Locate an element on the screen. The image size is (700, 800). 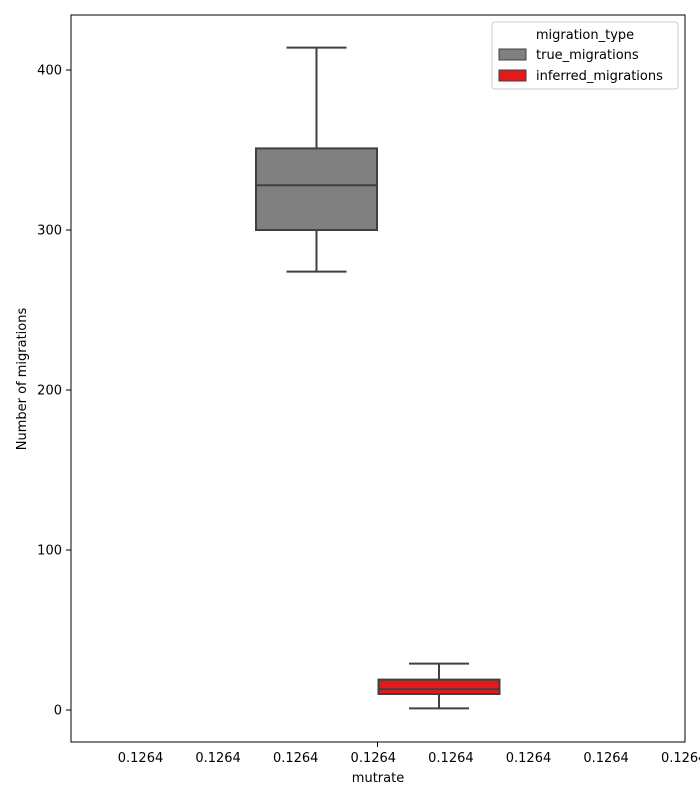
legend-label-inferred-migrations: inferred_migrations is located at coordinates (599, 76).